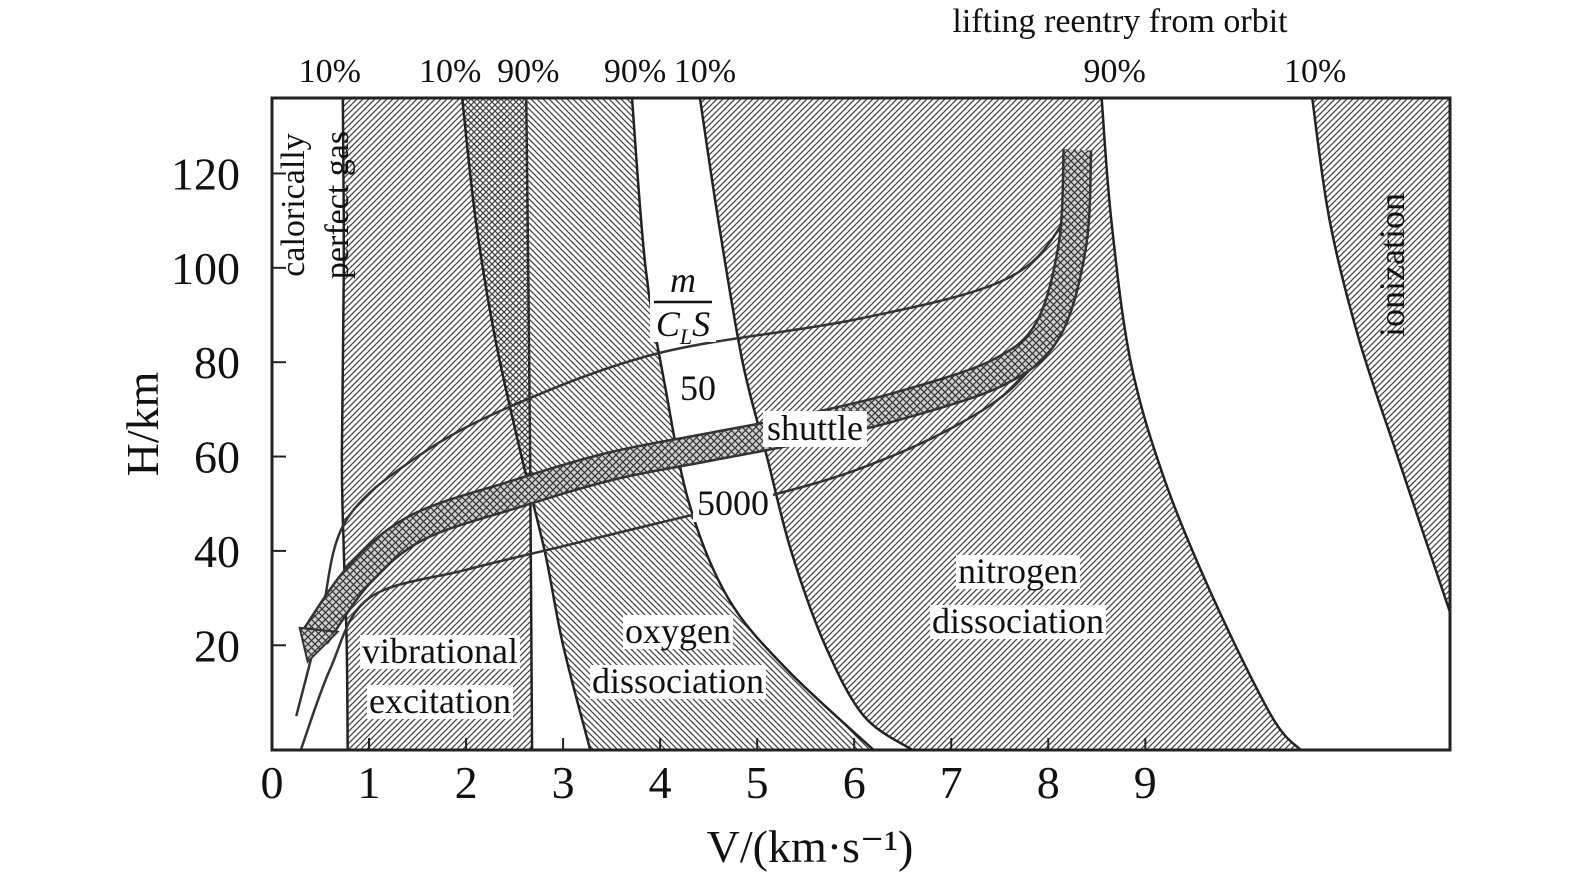 This screenshot has width=1575, height=887. I want to click on x-tick-label: 9, so click(1145, 782).